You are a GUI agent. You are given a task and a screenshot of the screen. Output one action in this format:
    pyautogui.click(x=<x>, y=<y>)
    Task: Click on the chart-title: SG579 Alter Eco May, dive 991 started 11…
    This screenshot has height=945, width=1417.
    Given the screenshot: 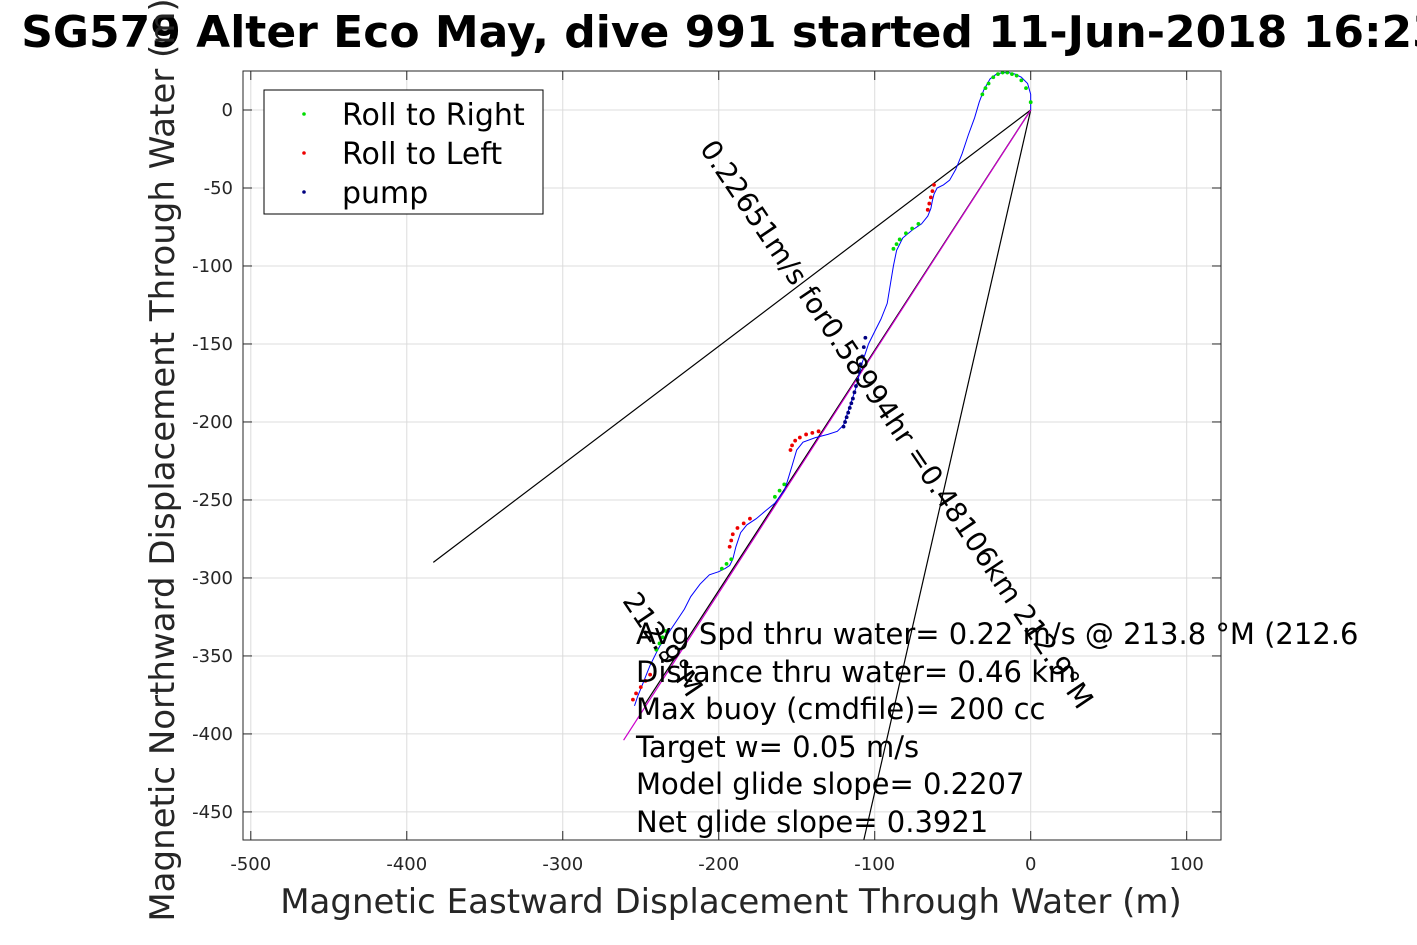 What is the action you would take?
    pyautogui.click(x=719, y=32)
    